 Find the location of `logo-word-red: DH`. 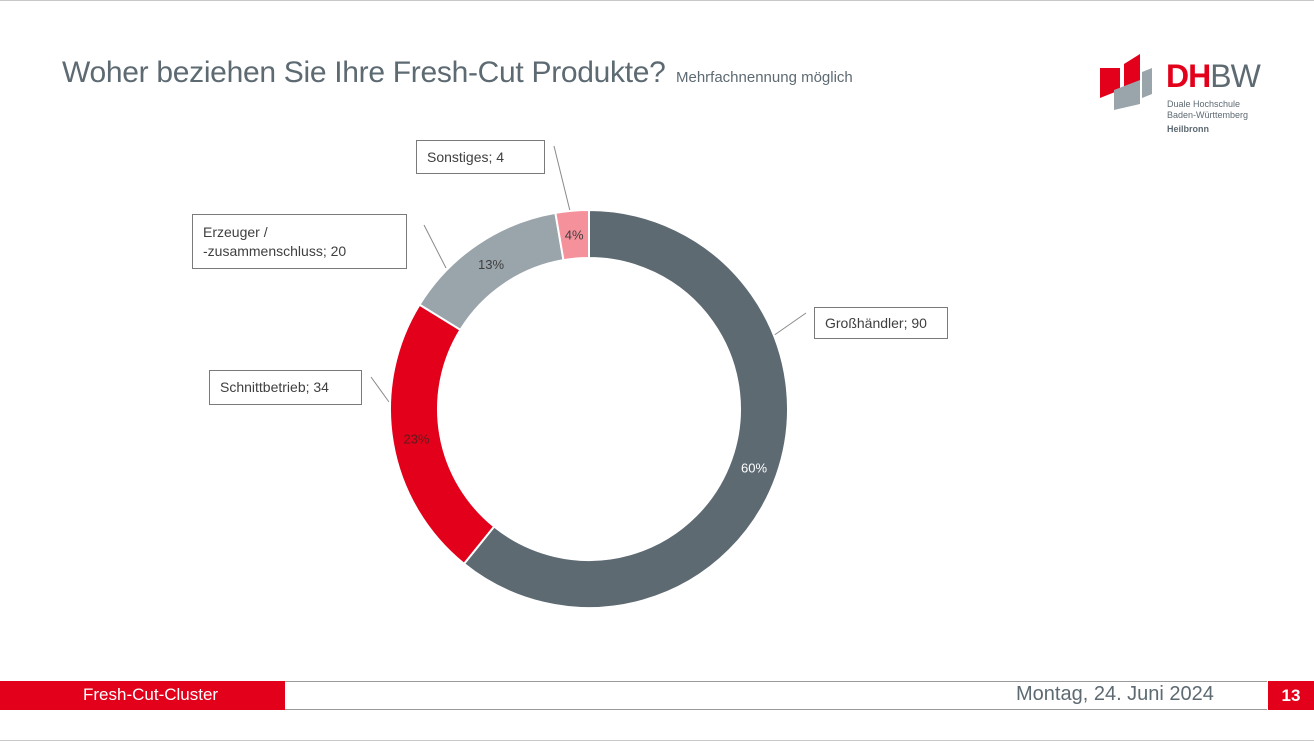

logo-word-red: DH is located at coordinates (1188, 76).